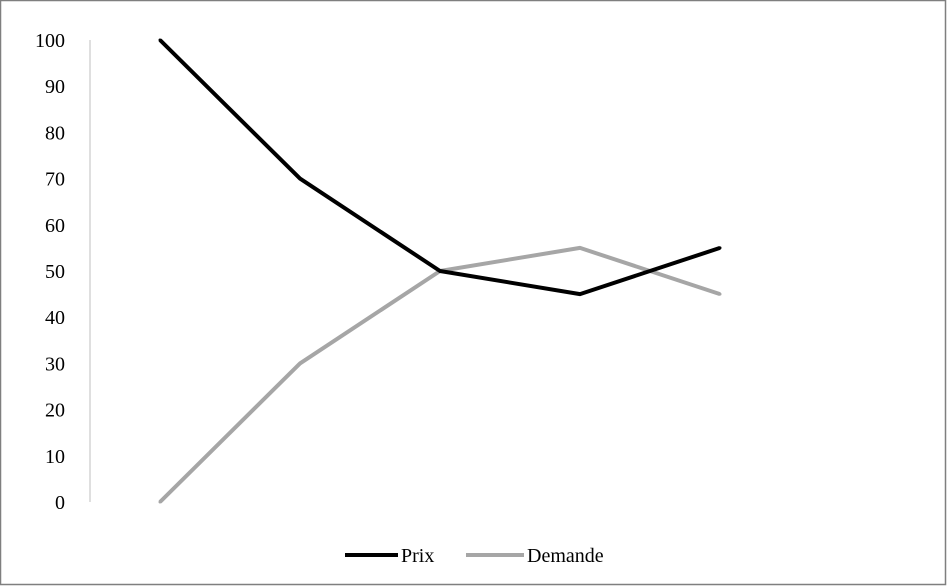  Describe the element at coordinates (55, 87) in the screenshot. I see `y-tick-label: 90` at that location.